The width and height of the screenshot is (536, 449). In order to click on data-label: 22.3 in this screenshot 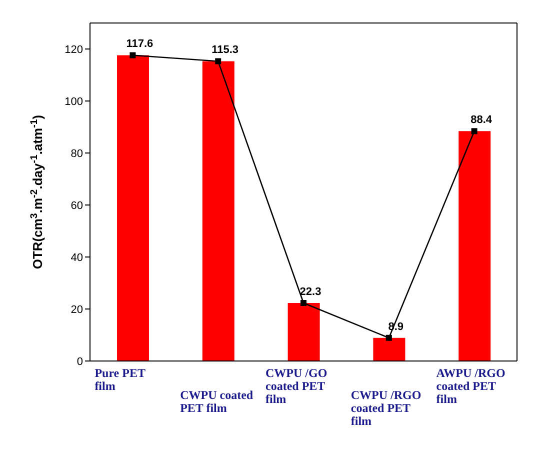, I will do `click(311, 292)`.